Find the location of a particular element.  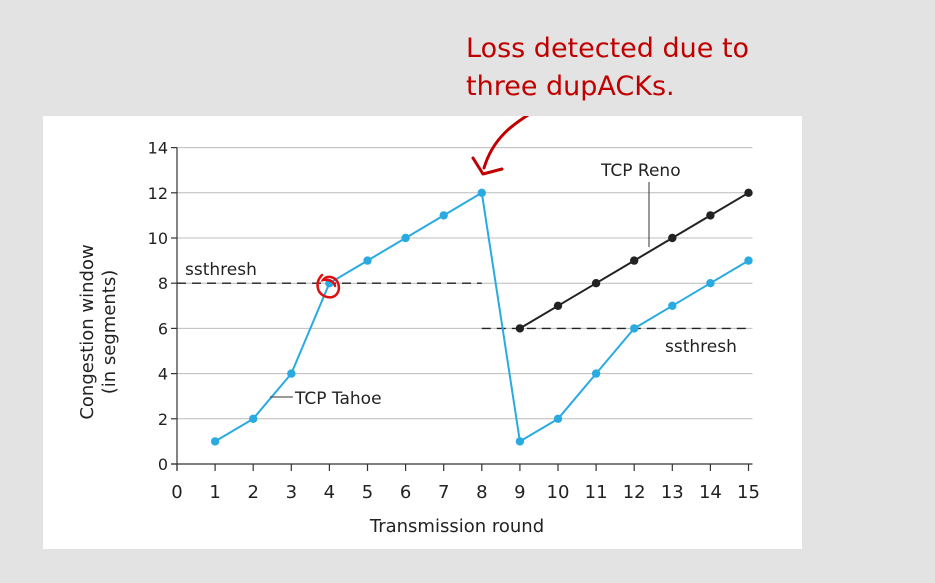

y-tick-label-10: 10 is located at coordinates (158, 238).